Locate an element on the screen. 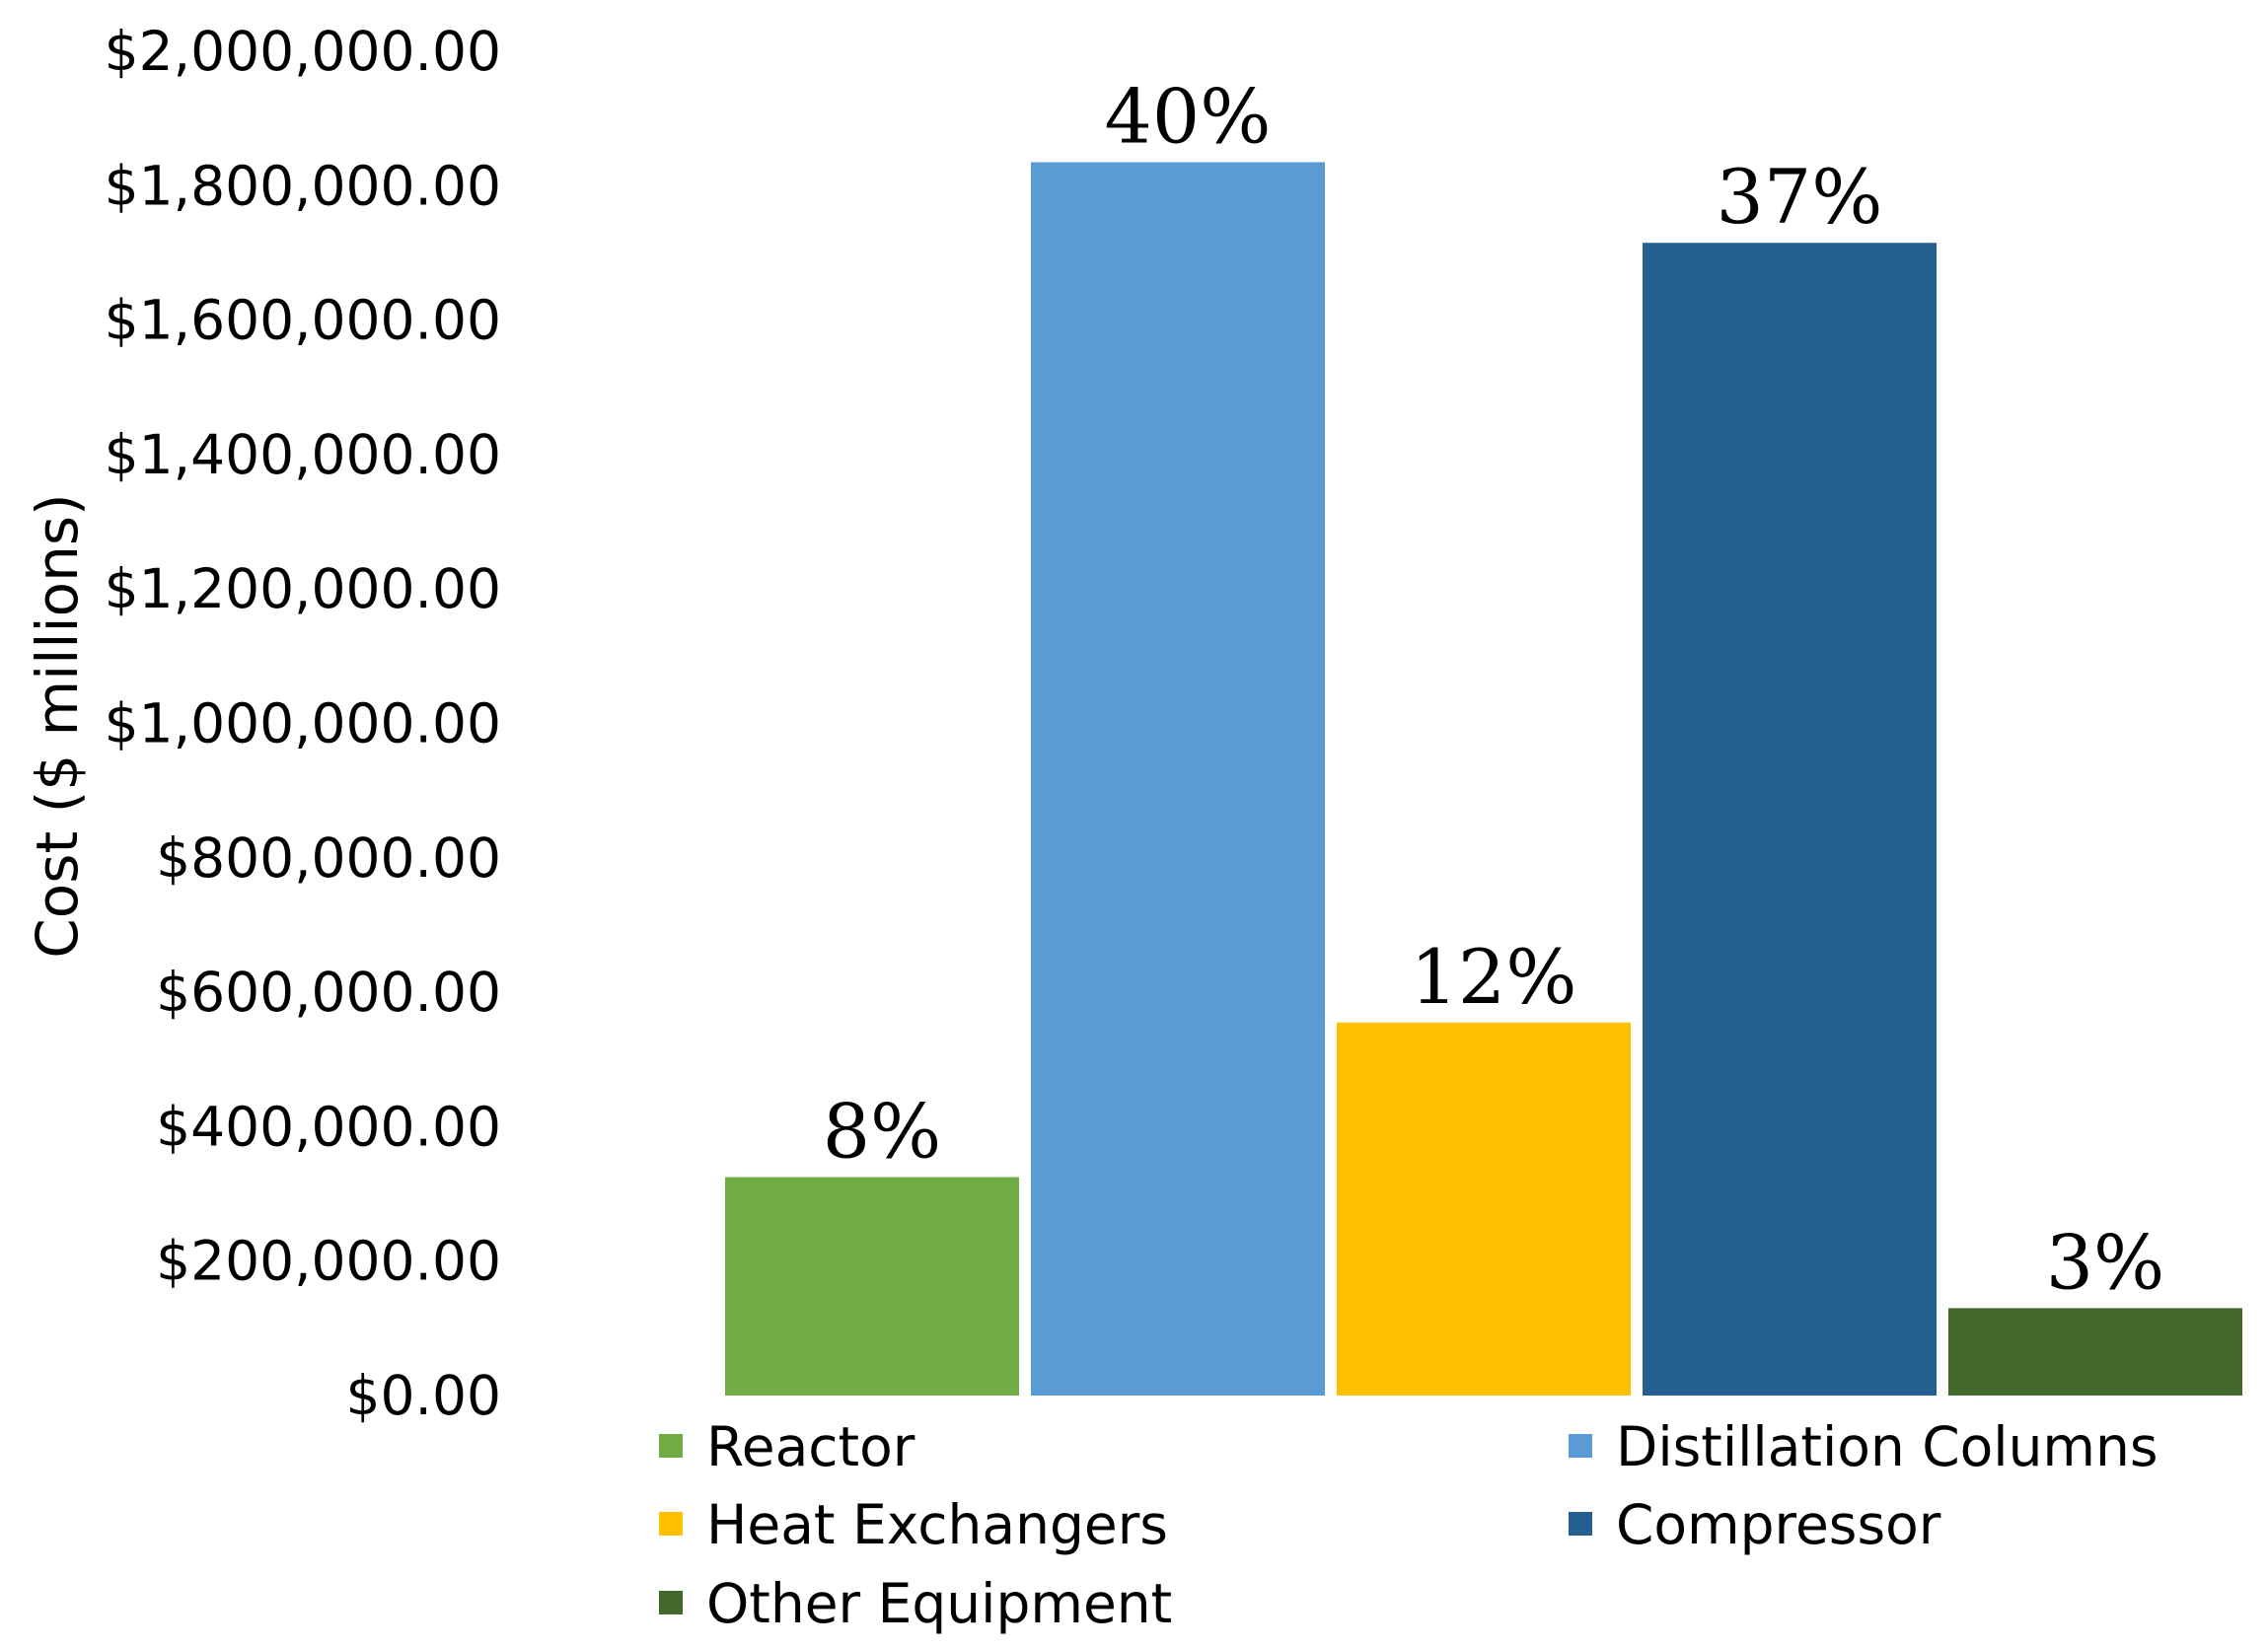 Image resolution: width=2268 pixels, height=1649 pixels. bar-other-equipment is located at coordinates (2095, 1352).